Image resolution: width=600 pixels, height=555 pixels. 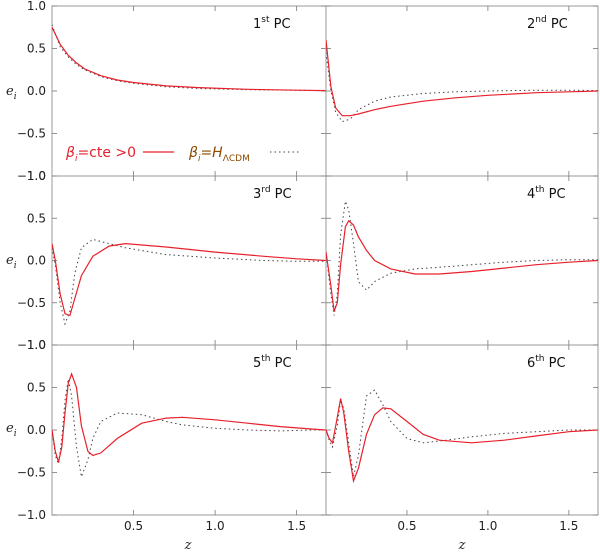 I want to click on legend-dotted-label: βi=HΛCDM, so click(x=219, y=154).